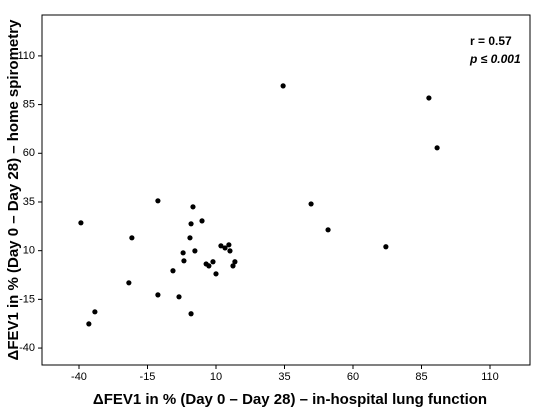 The image size is (550, 417). What do you see at coordinates (27, 299) in the screenshot?
I see `y-tick-label: -15` at bounding box center [27, 299].